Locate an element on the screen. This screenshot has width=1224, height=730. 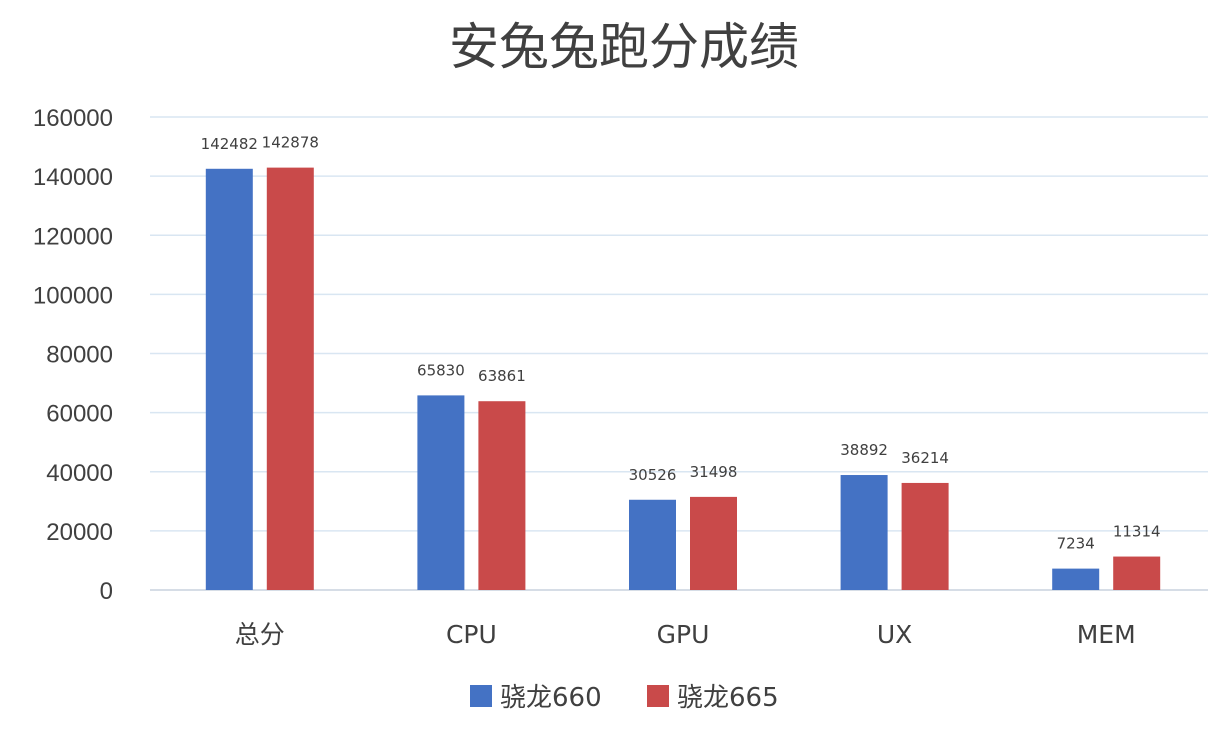
data-label: 36214 is located at coordinates (925, 458).